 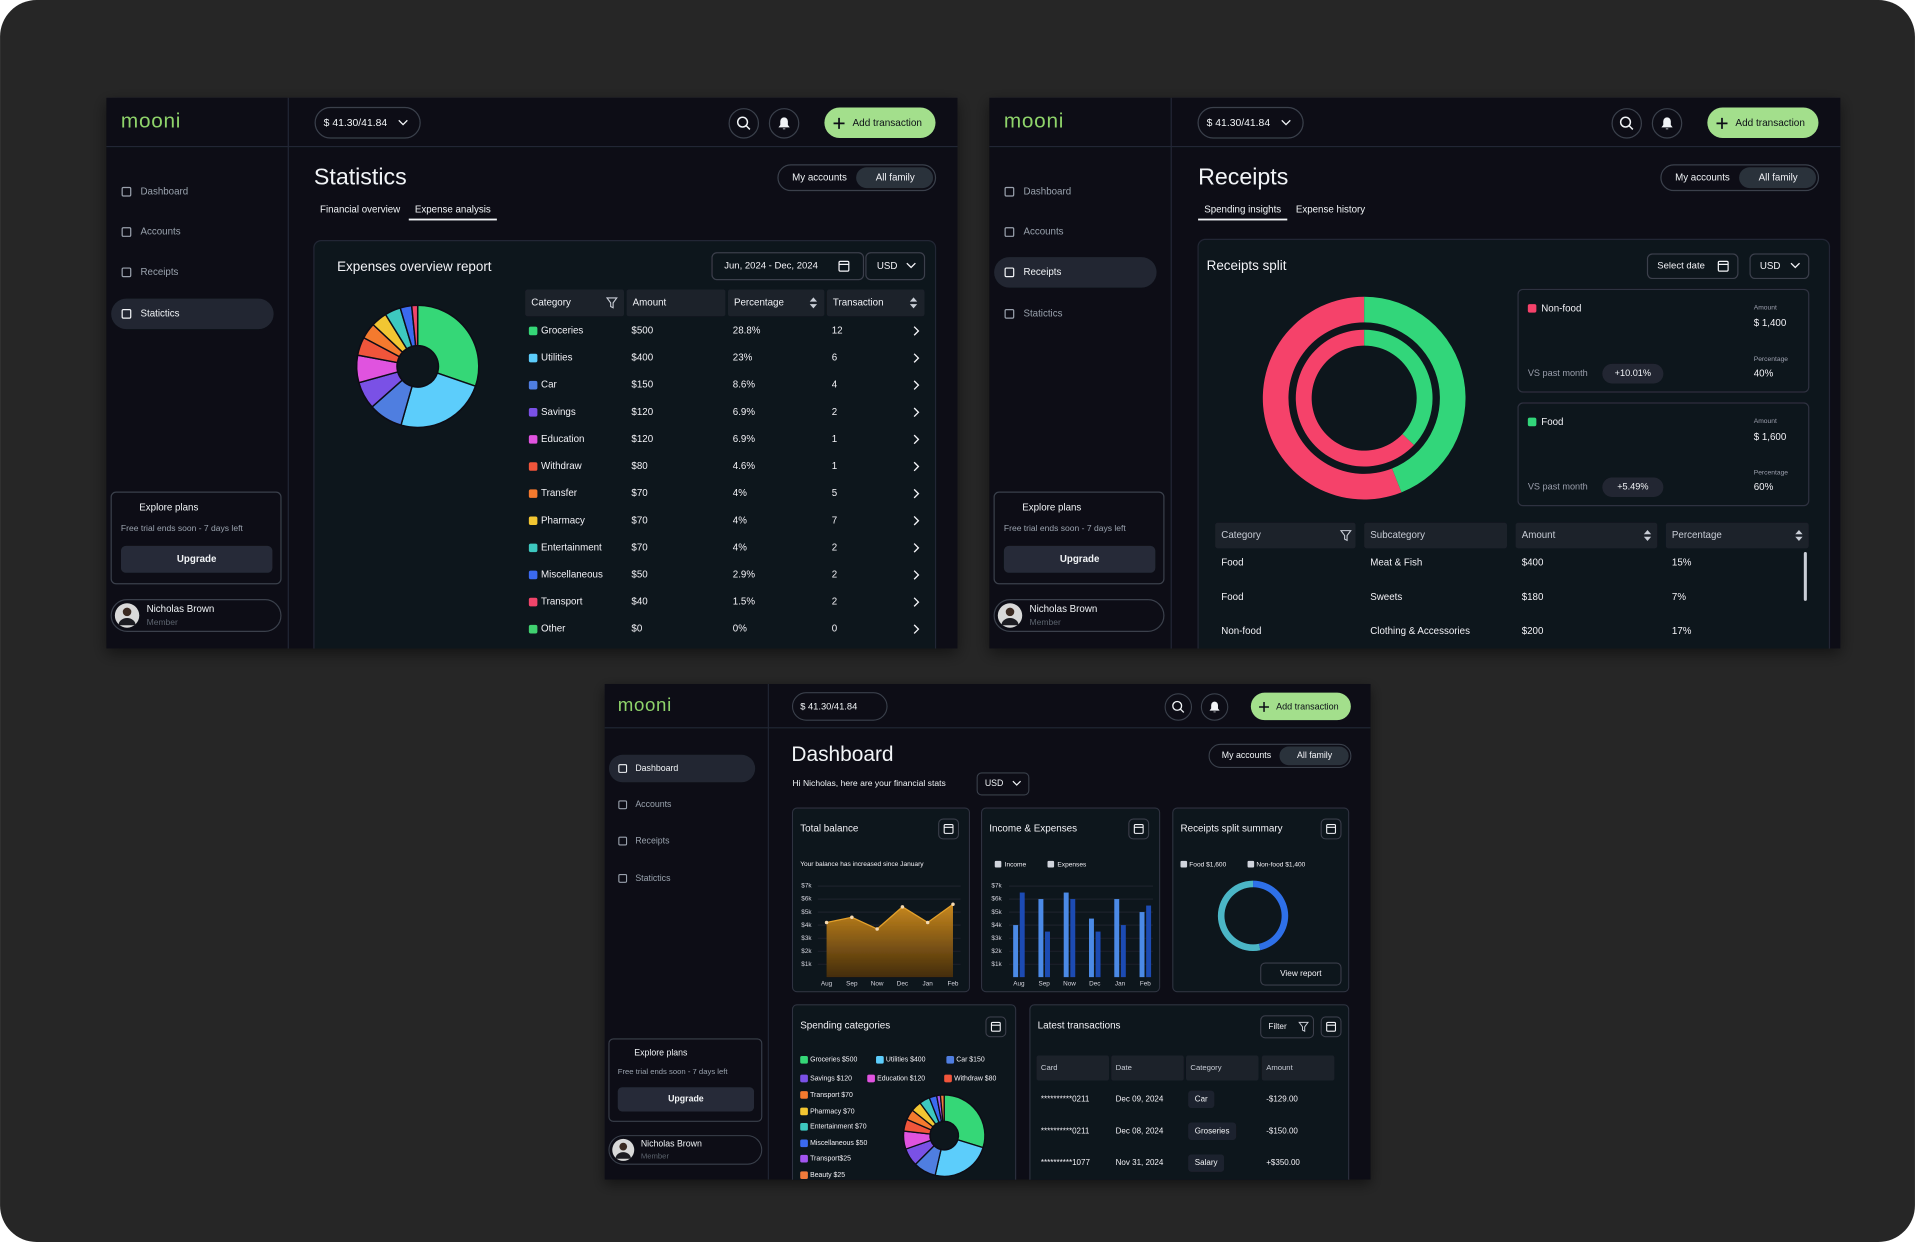 I want to click on y-tick-label: $1k, so click(x=996, y=964).